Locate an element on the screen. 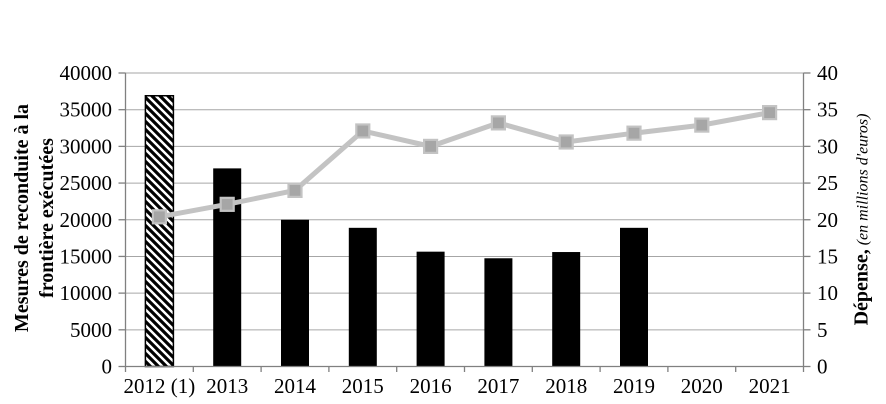  right-axis-title: Dépense, (en millions d'euros) is located at coordinates (862, 220).